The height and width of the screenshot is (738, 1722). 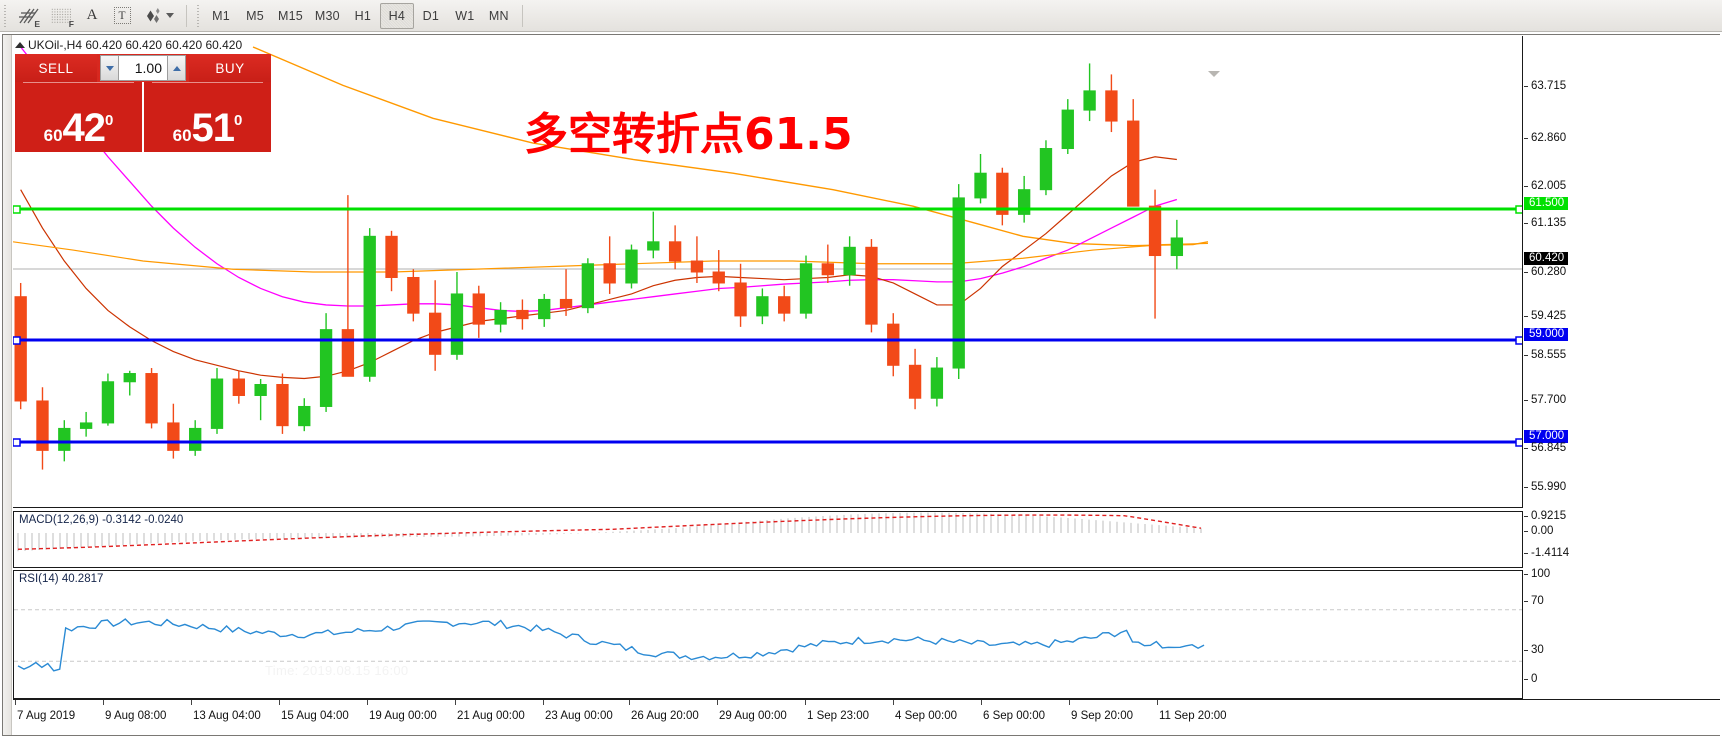 I want to click on price-level-label-support: 59.000, so click(x=1546, y=334).